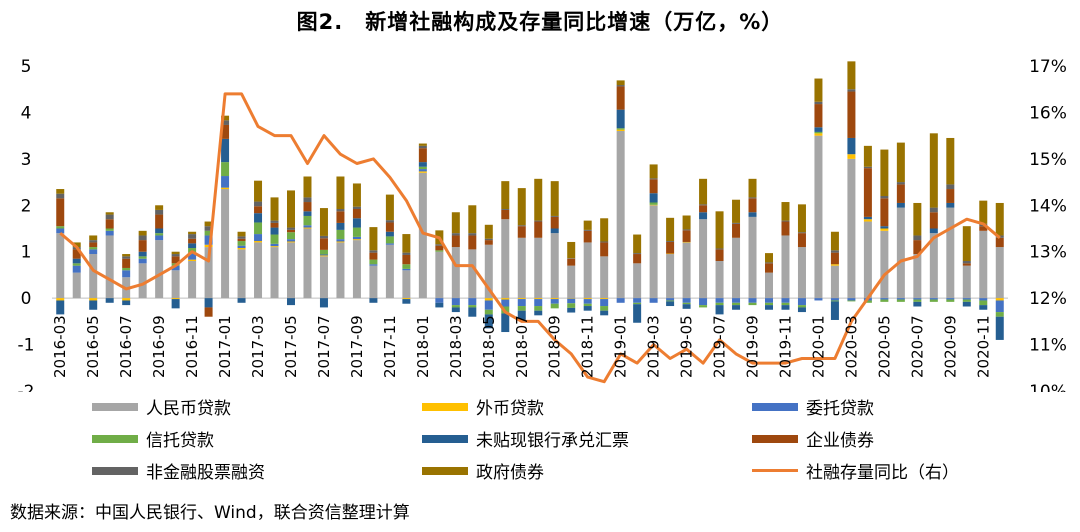 Image resolution: width=1080 pixels, height=532 pixels. What do you see at coordinates (225, 346) in the screenshot?
I see `x-tick-label: 2017-01` at bounding box center [225, 346].